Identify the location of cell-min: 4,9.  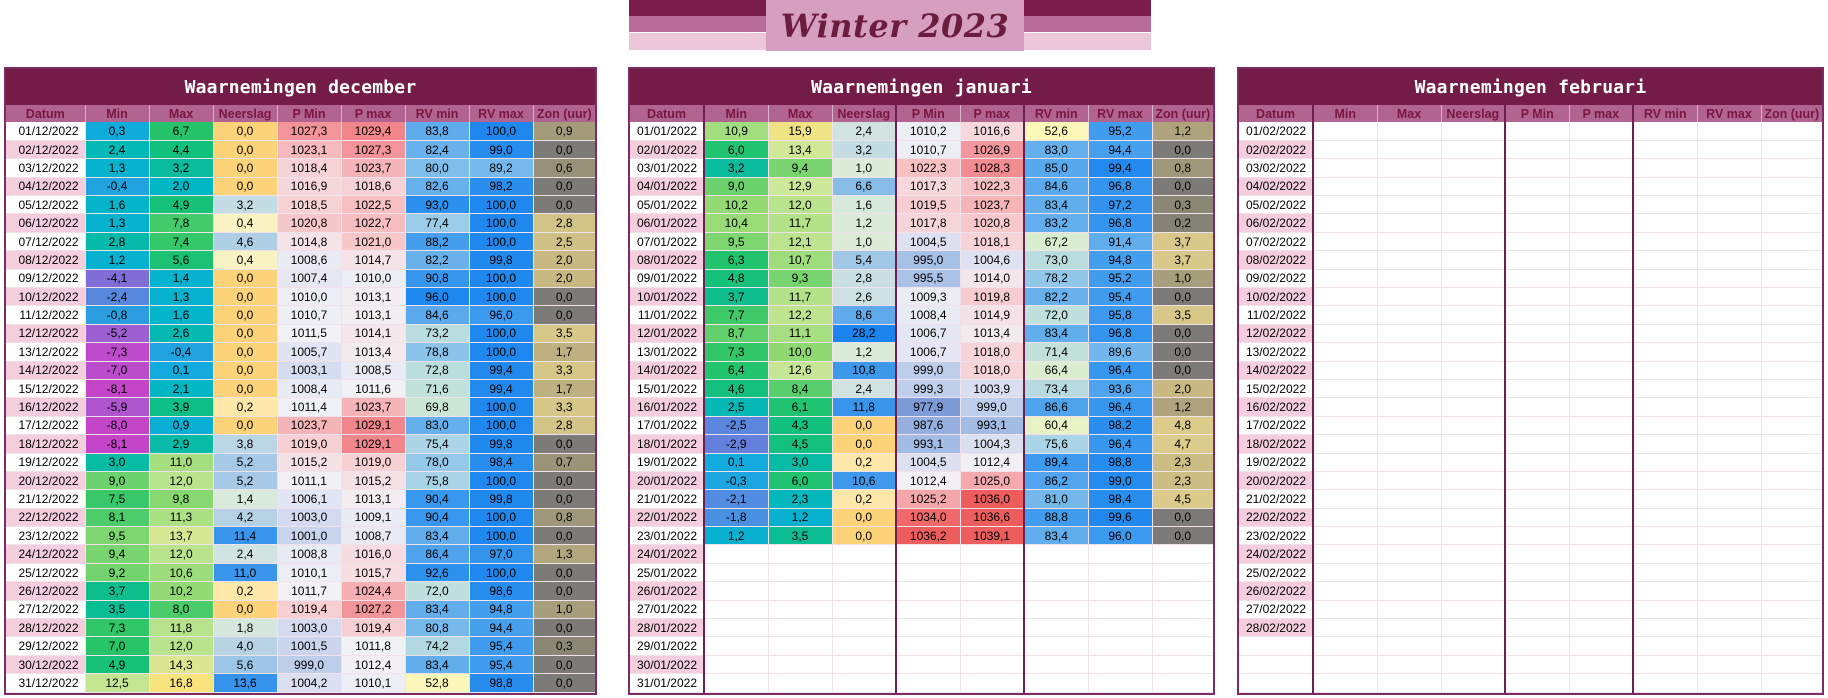
(117, 665).